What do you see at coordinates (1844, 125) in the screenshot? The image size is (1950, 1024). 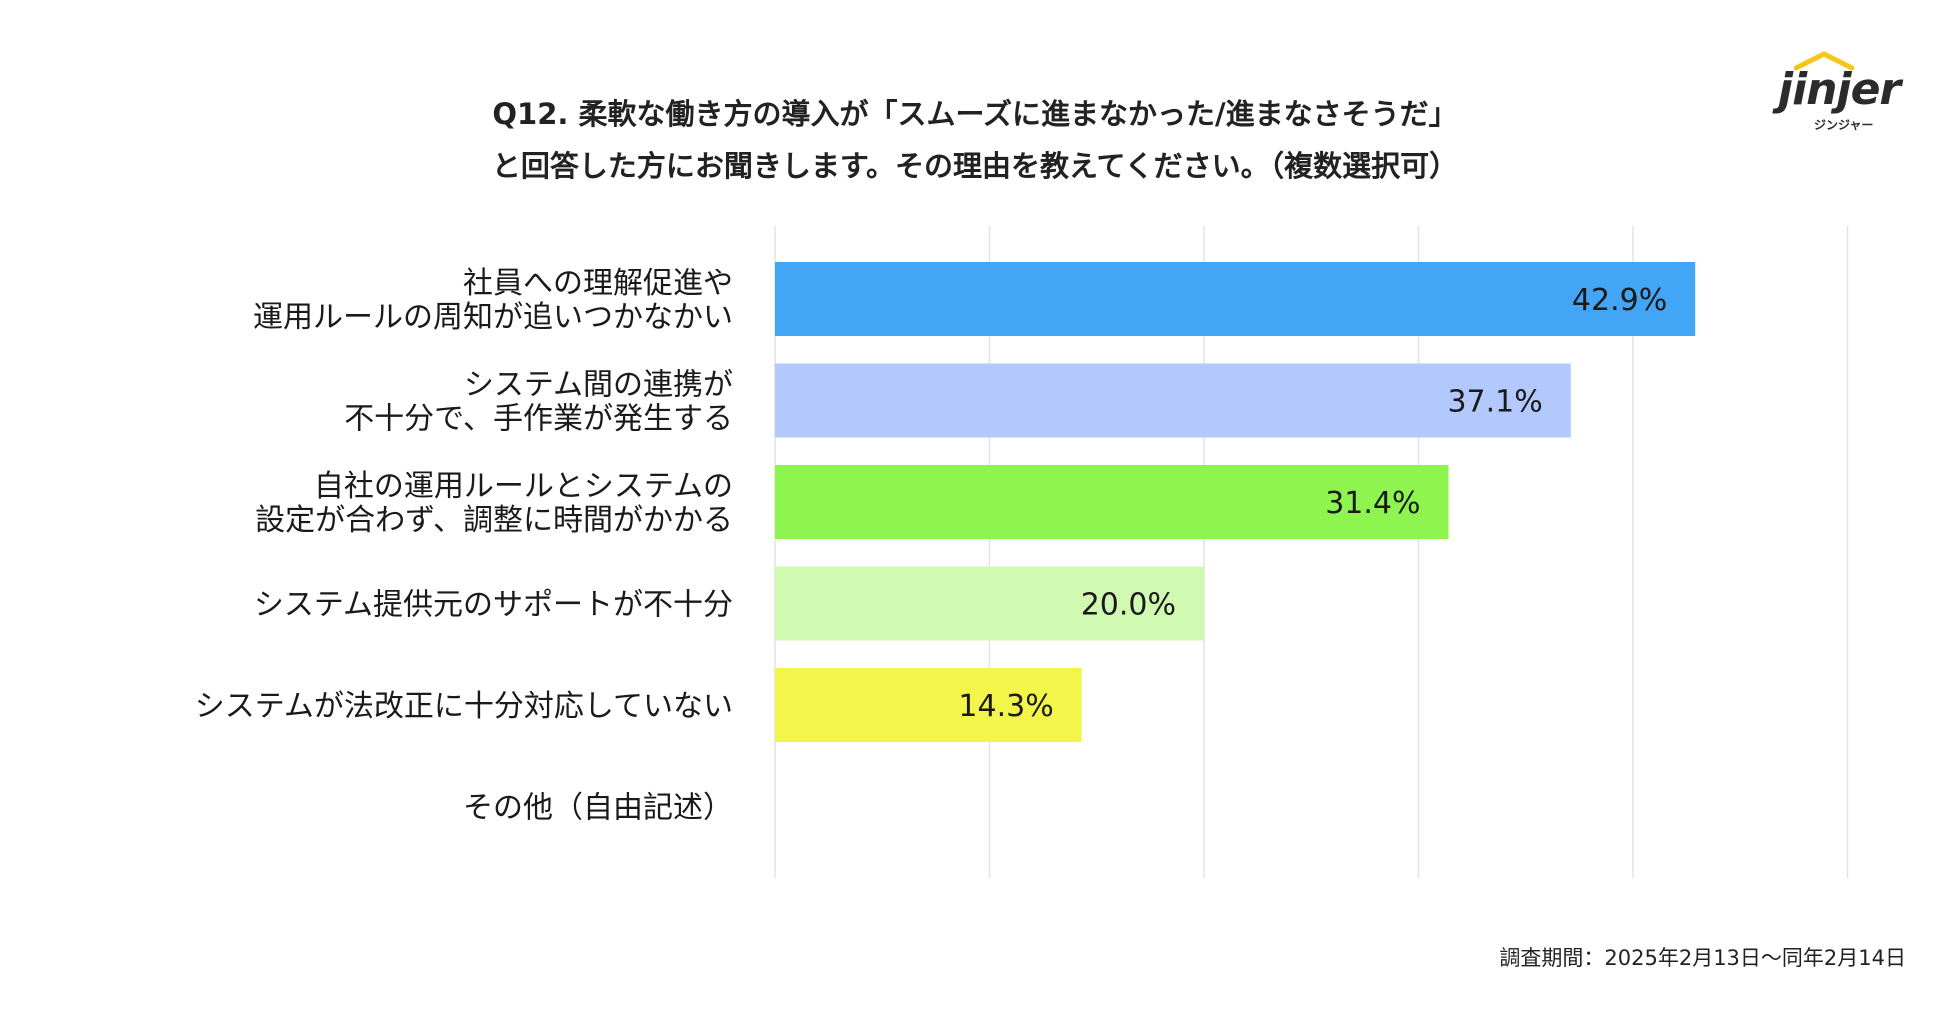 I see `logo-kana: ジンジャー` at bounding box center [1844, 125].